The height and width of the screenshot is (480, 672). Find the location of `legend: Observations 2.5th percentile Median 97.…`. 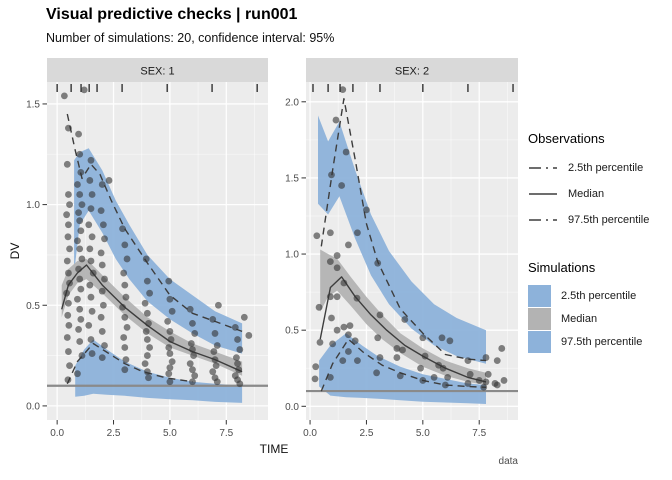

legend: Observations 2.5th percentile Median 97.… is located at coordinates (600, 242).